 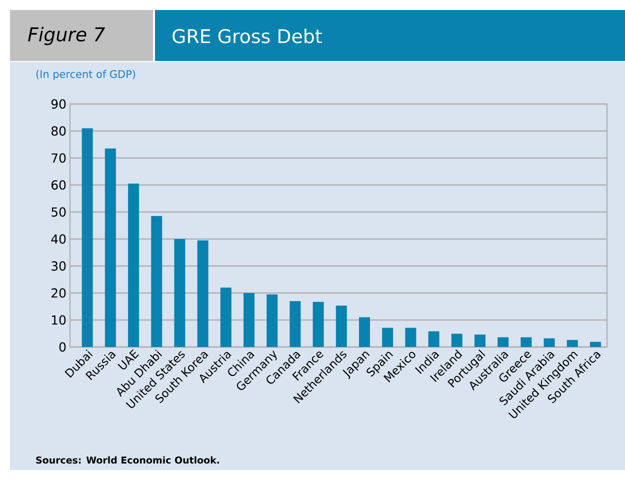 I want to click on y-tick-label: 60, so click(x=59, y=185).